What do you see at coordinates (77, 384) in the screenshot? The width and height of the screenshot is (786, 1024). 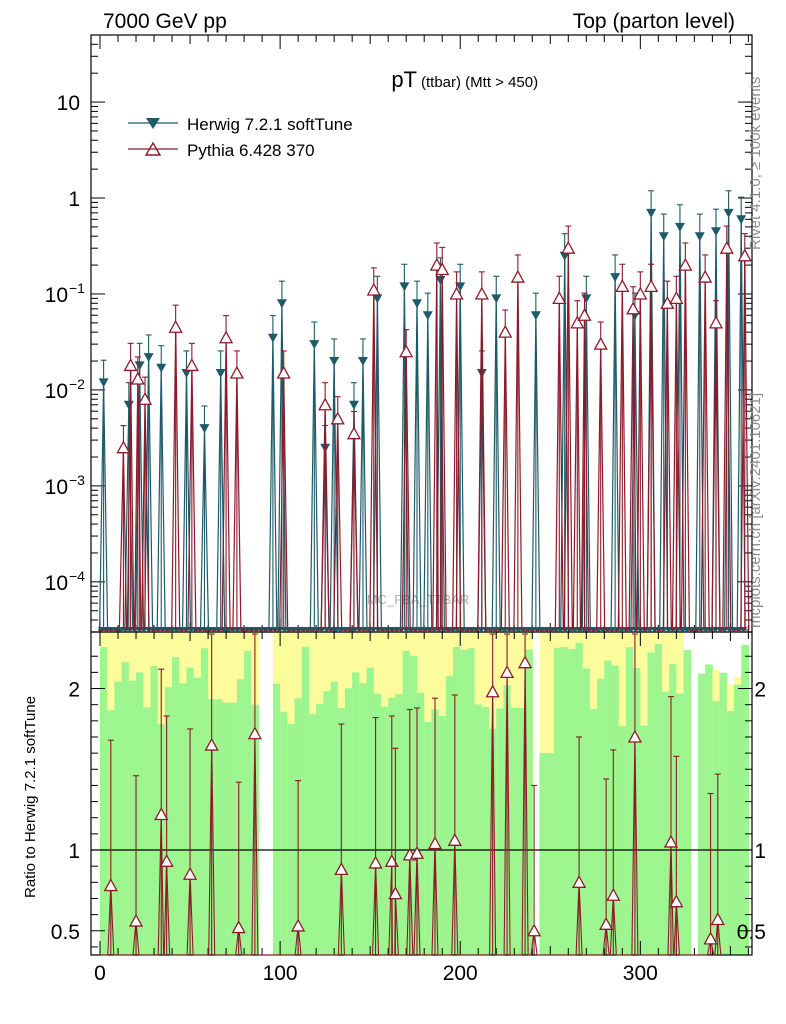 I see `y-tick-label-exponent: −2` at bounding box center [77, 384].